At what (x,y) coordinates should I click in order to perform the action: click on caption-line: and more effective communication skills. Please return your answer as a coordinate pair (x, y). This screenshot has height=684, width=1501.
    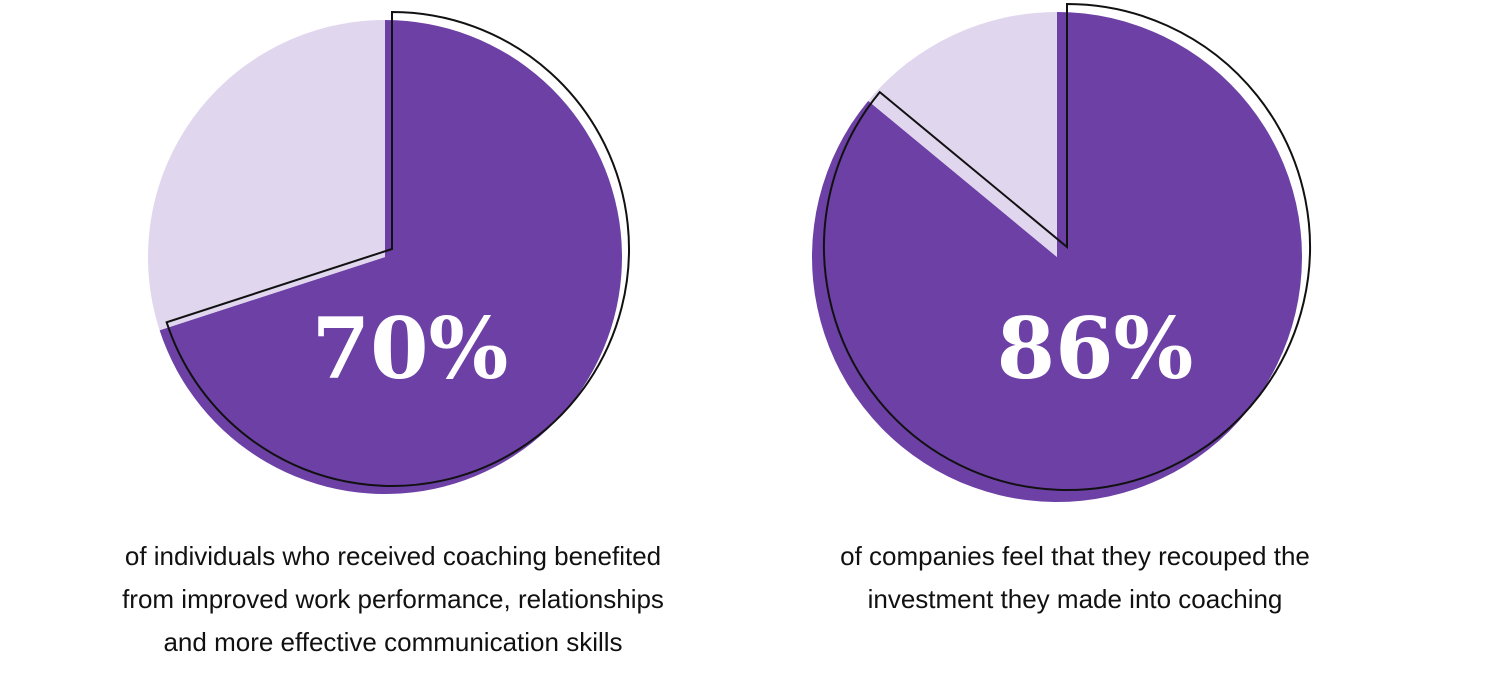
    Looking at the image, I should click on (393, 642).